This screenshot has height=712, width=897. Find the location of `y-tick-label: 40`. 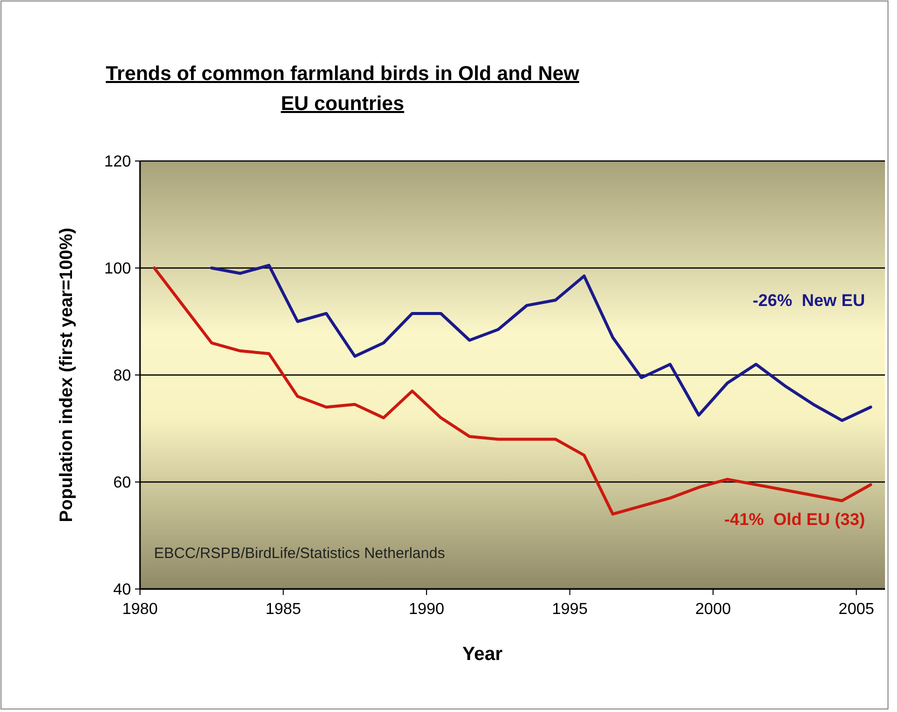

y-tick-label: 40 is located at coordinates (122, 590).